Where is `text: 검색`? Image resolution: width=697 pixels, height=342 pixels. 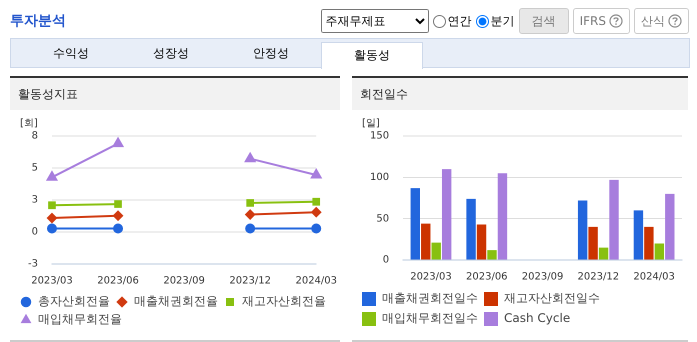
text: 검색 is located at coordinates (543, 21).